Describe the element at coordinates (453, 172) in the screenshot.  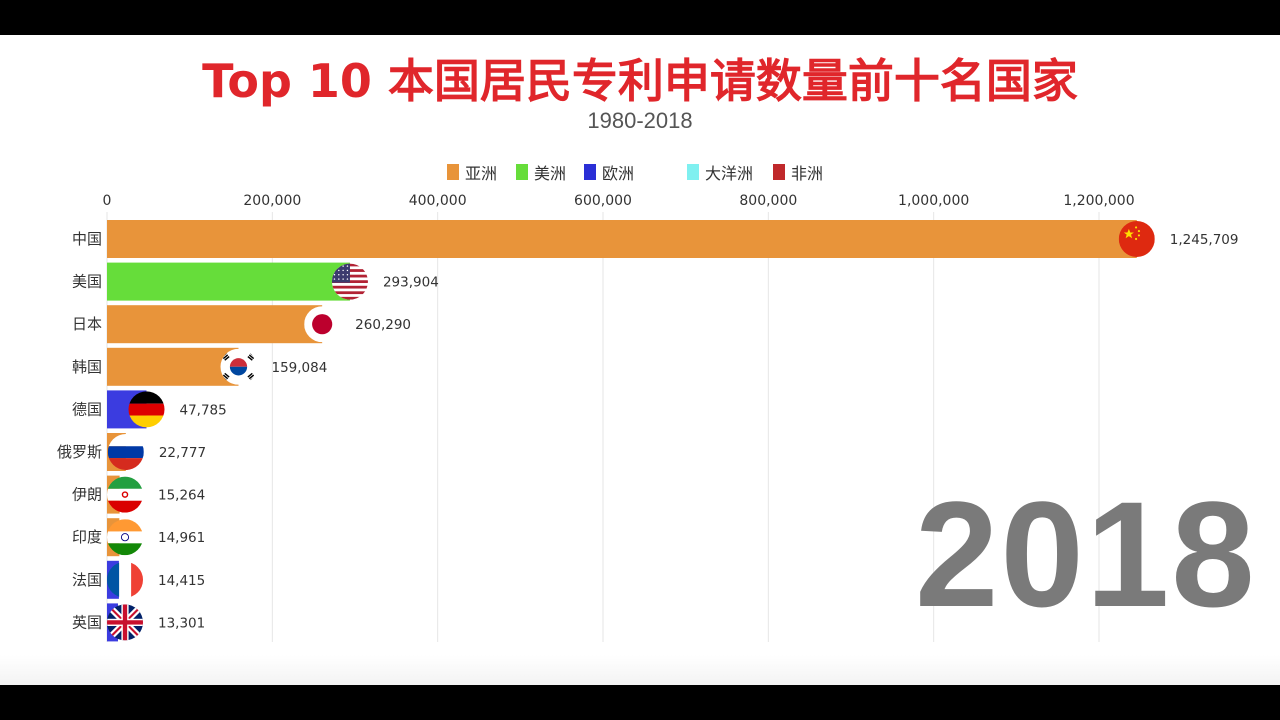
I see `legend-swatch-asia` at that location.